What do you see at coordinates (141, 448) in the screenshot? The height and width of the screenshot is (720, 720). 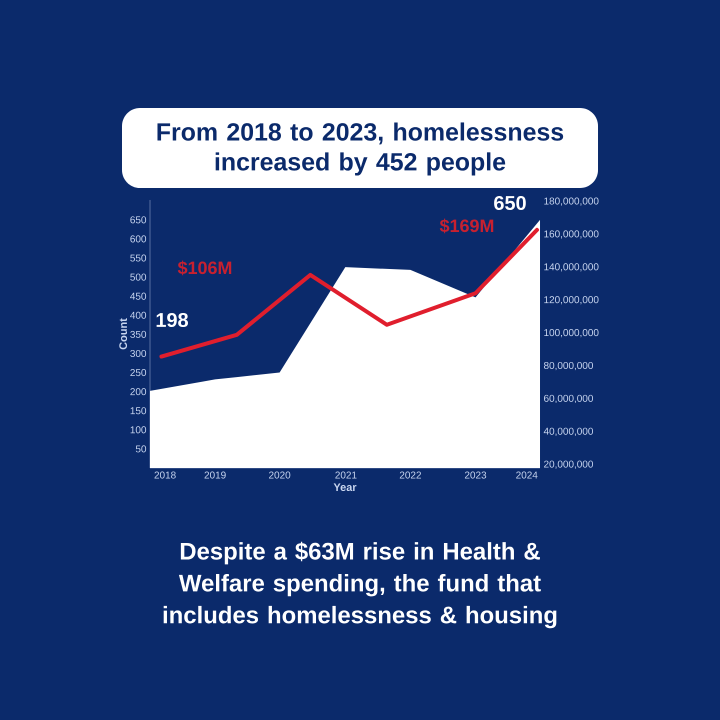 I see `y-tick-label: 50` at bounding box center [141, 448].